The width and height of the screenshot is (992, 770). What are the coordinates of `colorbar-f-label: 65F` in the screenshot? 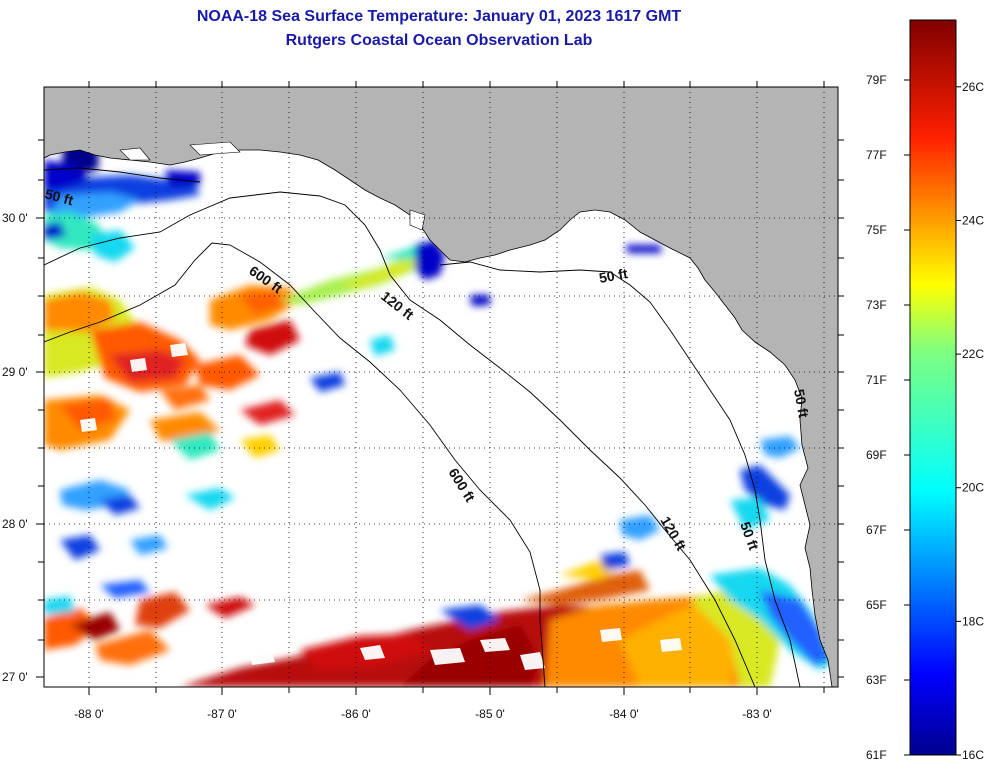 It's located at (876, 605).